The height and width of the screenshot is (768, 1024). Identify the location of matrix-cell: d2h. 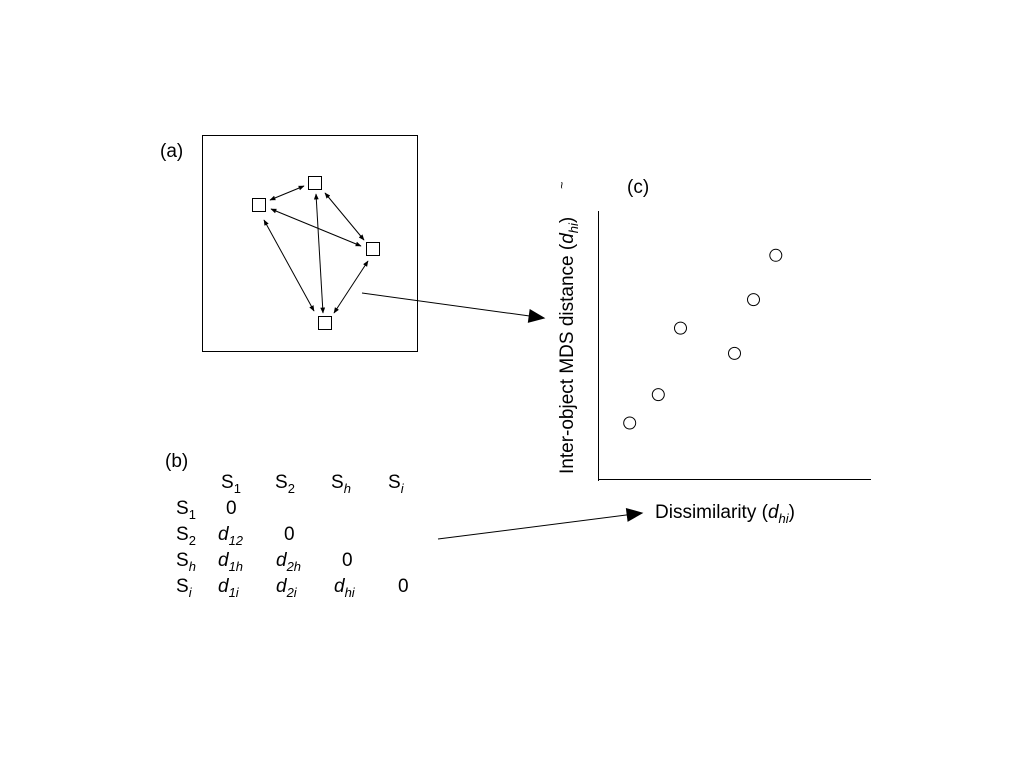
(288, 562).